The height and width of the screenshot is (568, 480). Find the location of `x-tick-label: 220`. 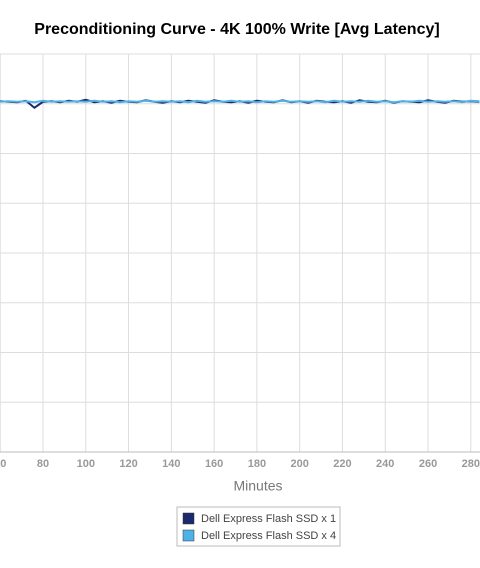

x-tick-label: 220 is located at coordinates (342, 464).